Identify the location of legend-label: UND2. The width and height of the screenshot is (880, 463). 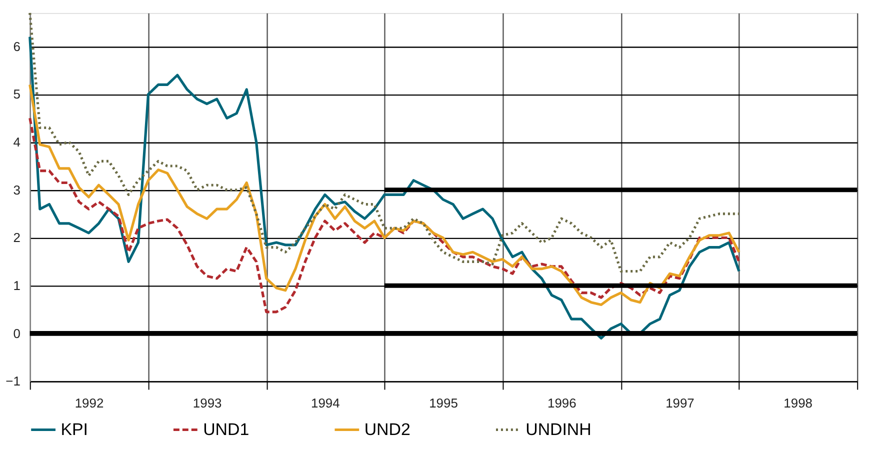
(387, 429).